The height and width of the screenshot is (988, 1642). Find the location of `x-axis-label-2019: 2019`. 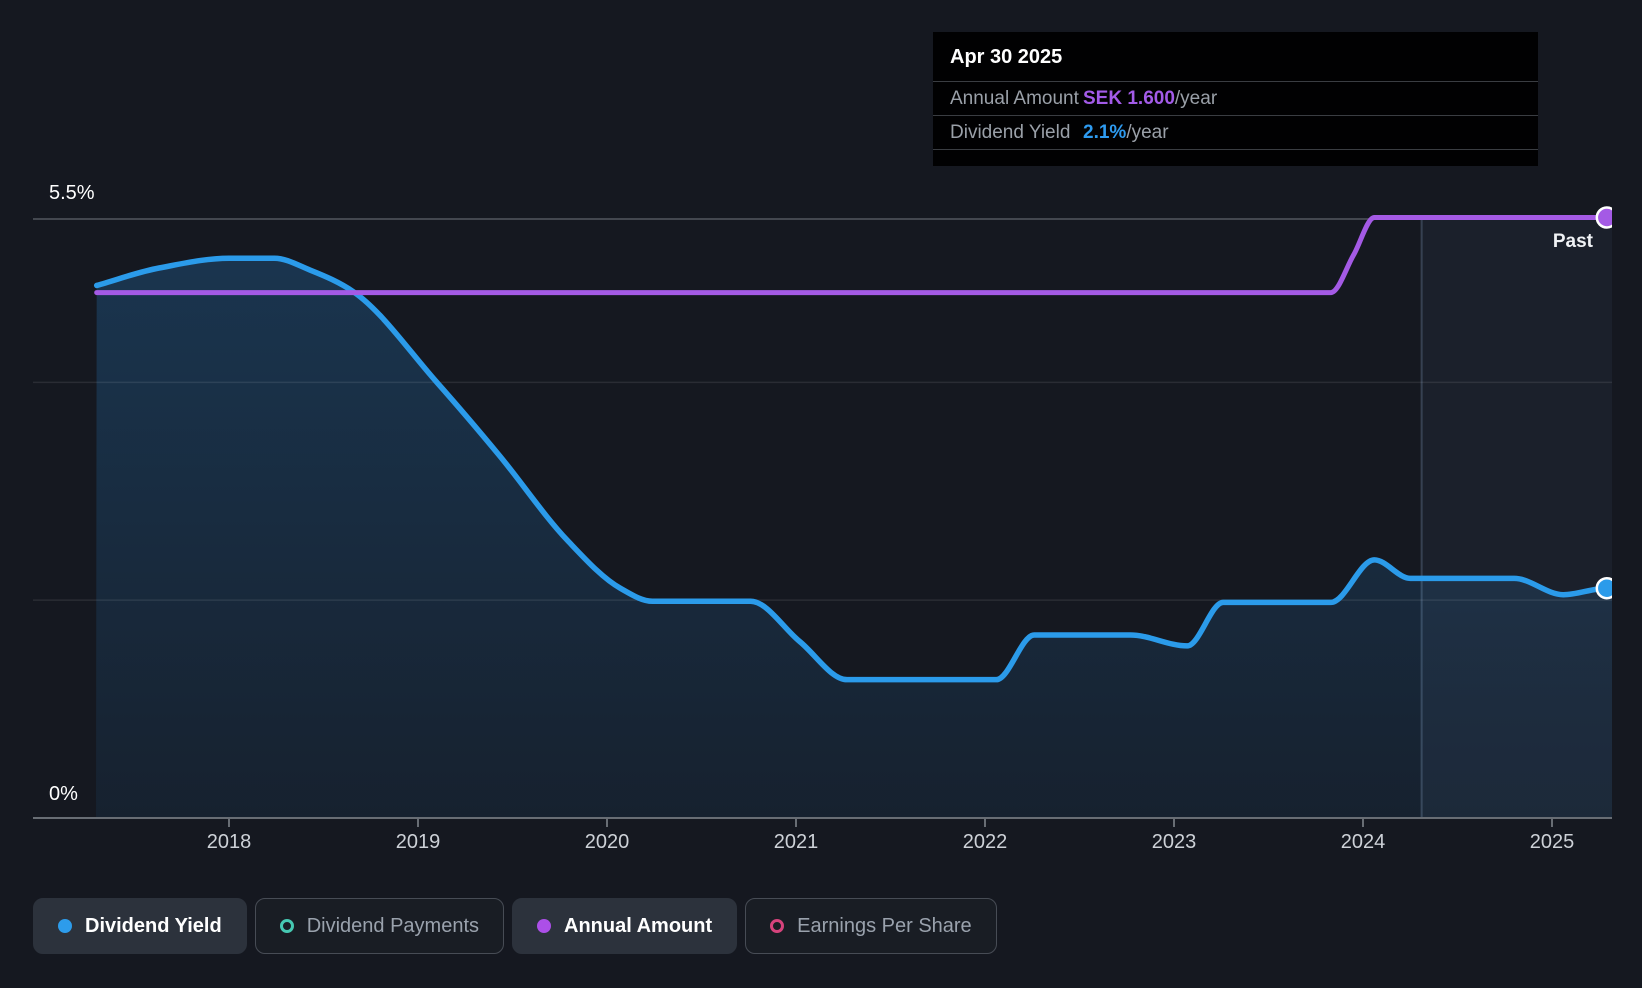

x-axis-label-2019: 2019 is located at coordinates (418, 842).